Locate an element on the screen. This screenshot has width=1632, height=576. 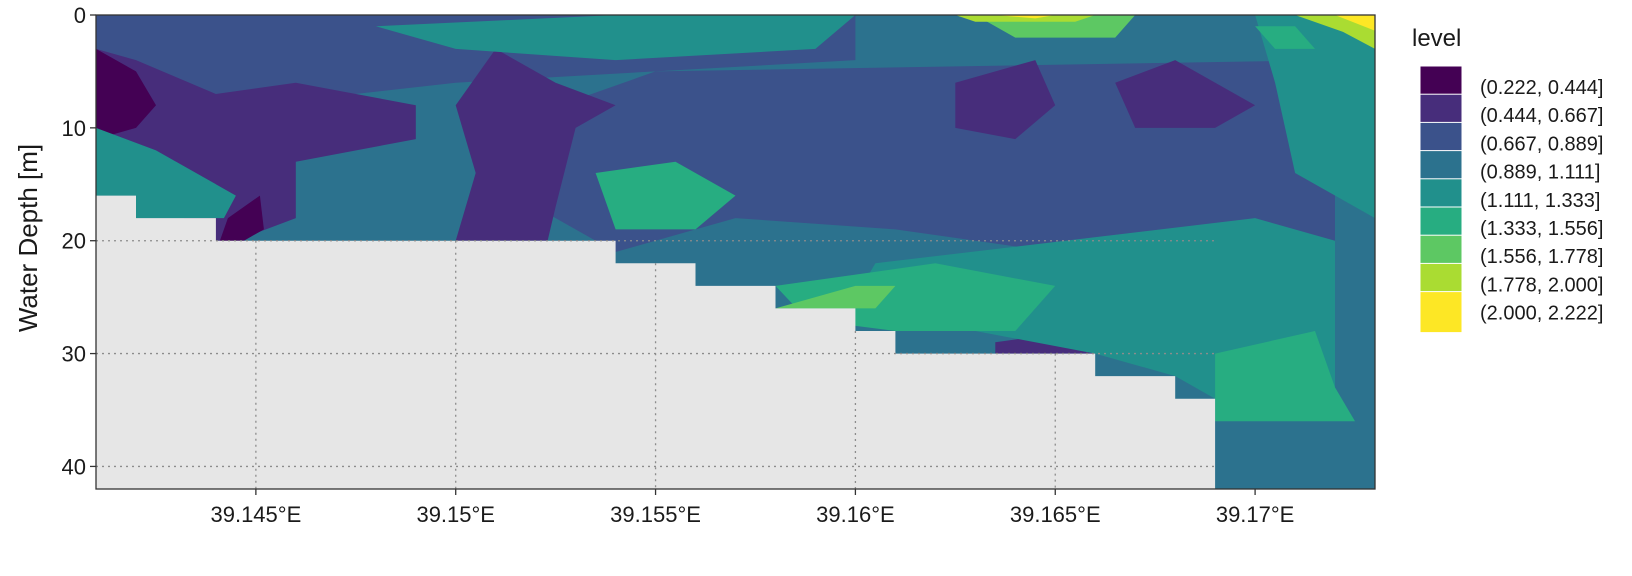
y-tick-label: 20 is located at coordinates (74, 241).